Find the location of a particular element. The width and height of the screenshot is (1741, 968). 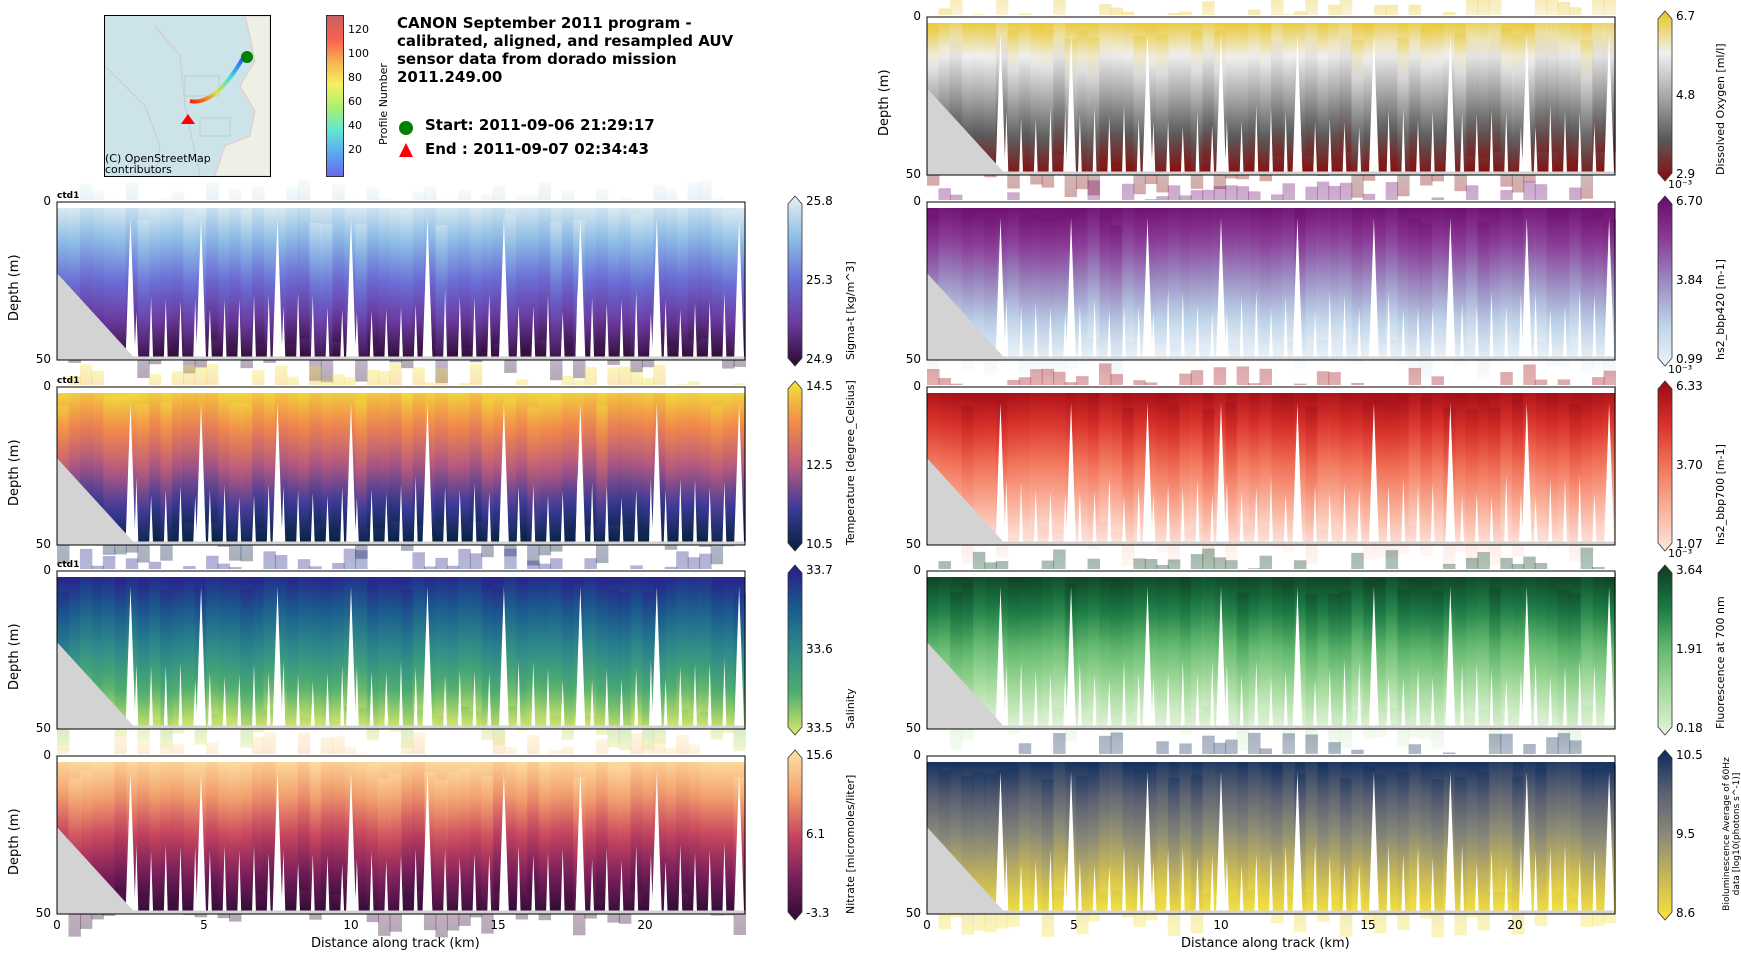

colorbar-tick-label: 4.8 is located at coordinates (1686, 95).